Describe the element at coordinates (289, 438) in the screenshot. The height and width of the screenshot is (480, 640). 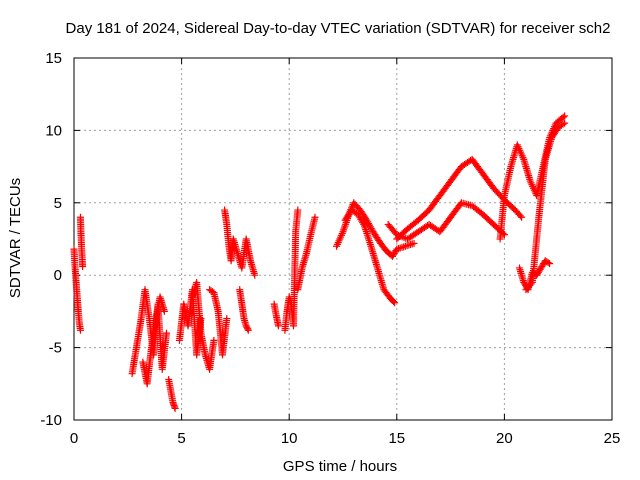
I see `x-tick-label: 10` at that location.